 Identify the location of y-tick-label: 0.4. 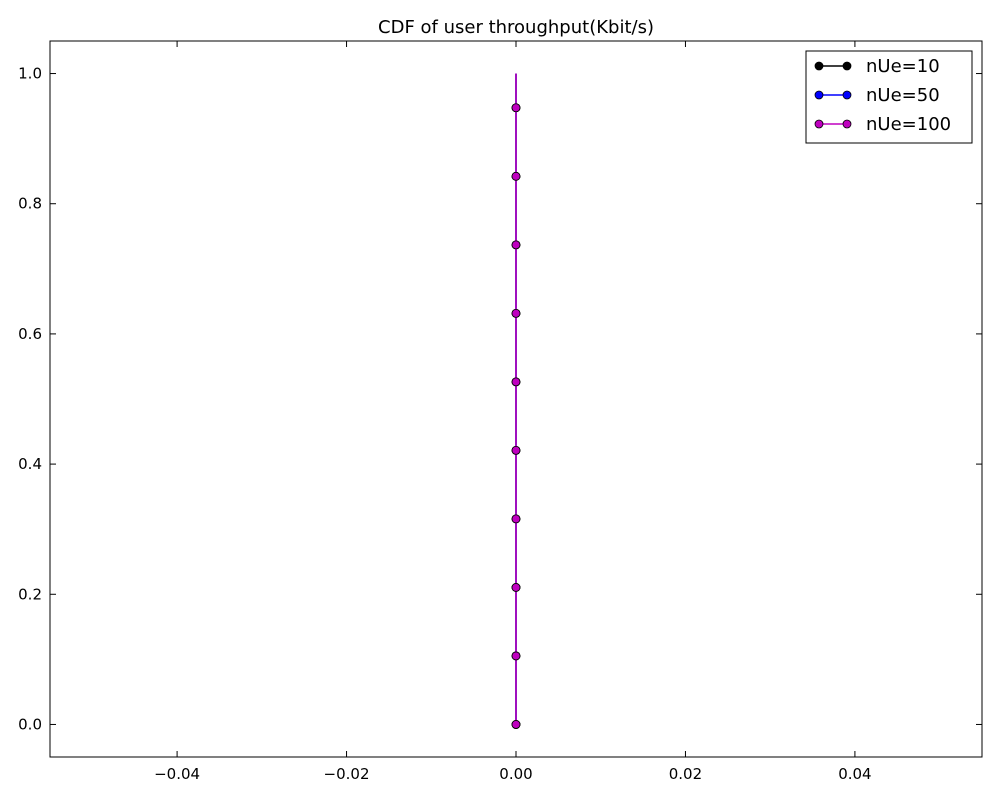
(30, 464).